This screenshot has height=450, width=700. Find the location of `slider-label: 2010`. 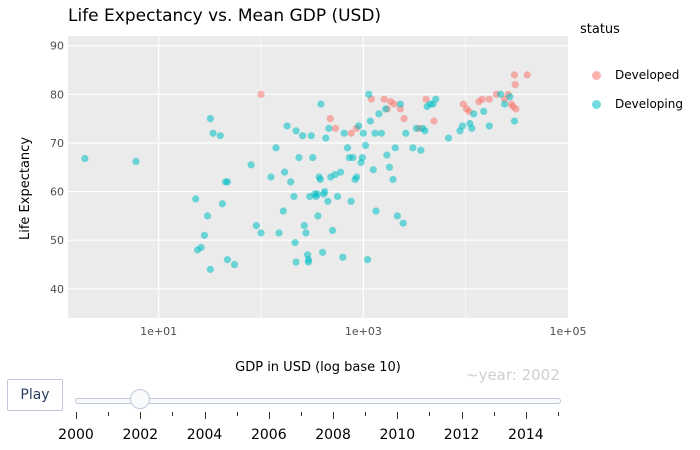

slider-label: 2010 is located at coordinates (397, 435).